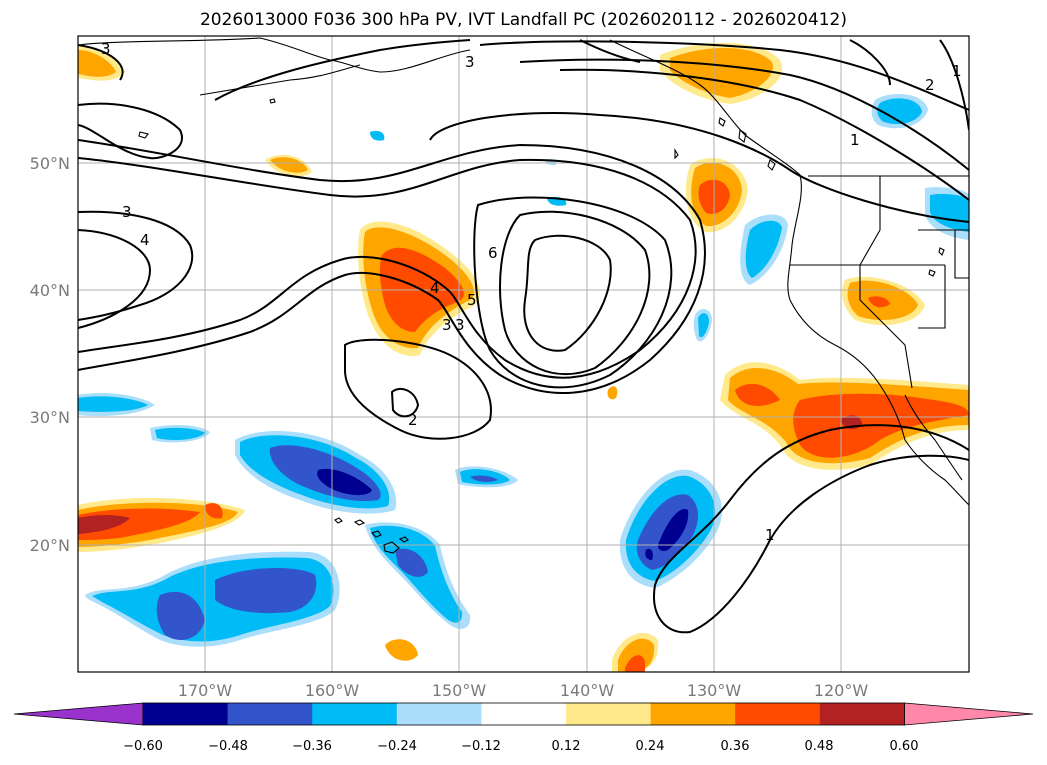 This screenshot has width=1047, height=765. Describe the element at coordinates (904, 746) in the screenshot. I see `colorbar-tick-label: 0.60` at that location.